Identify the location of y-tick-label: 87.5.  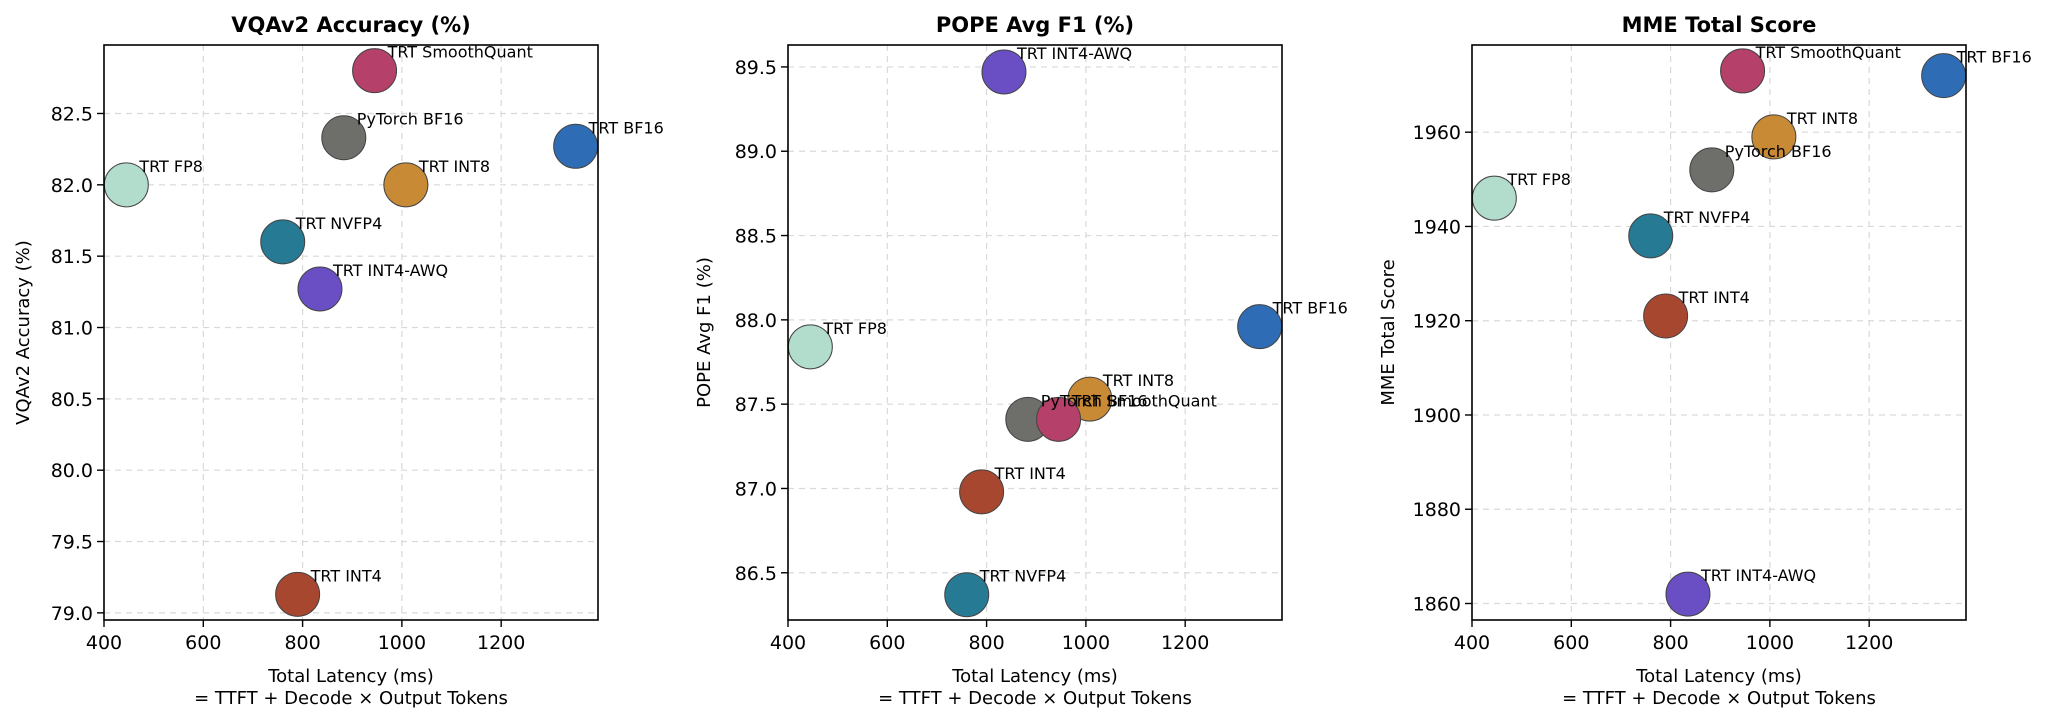
(756, 405).